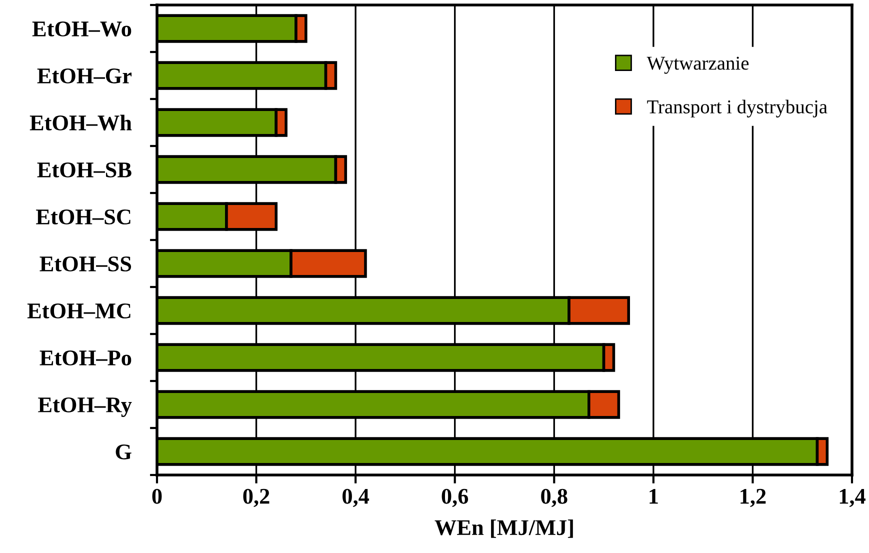 Image resolution: width=869 pixels, height=553 pixels. I want to click on x-axis-title: WEn [MJ/MJ], so click(503, 528).